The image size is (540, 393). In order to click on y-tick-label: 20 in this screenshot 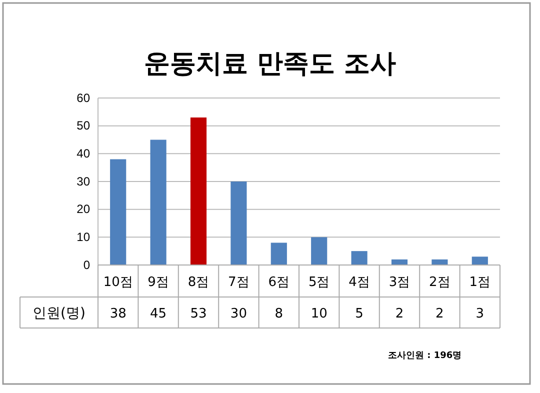, I will do `click(83, 209)`.